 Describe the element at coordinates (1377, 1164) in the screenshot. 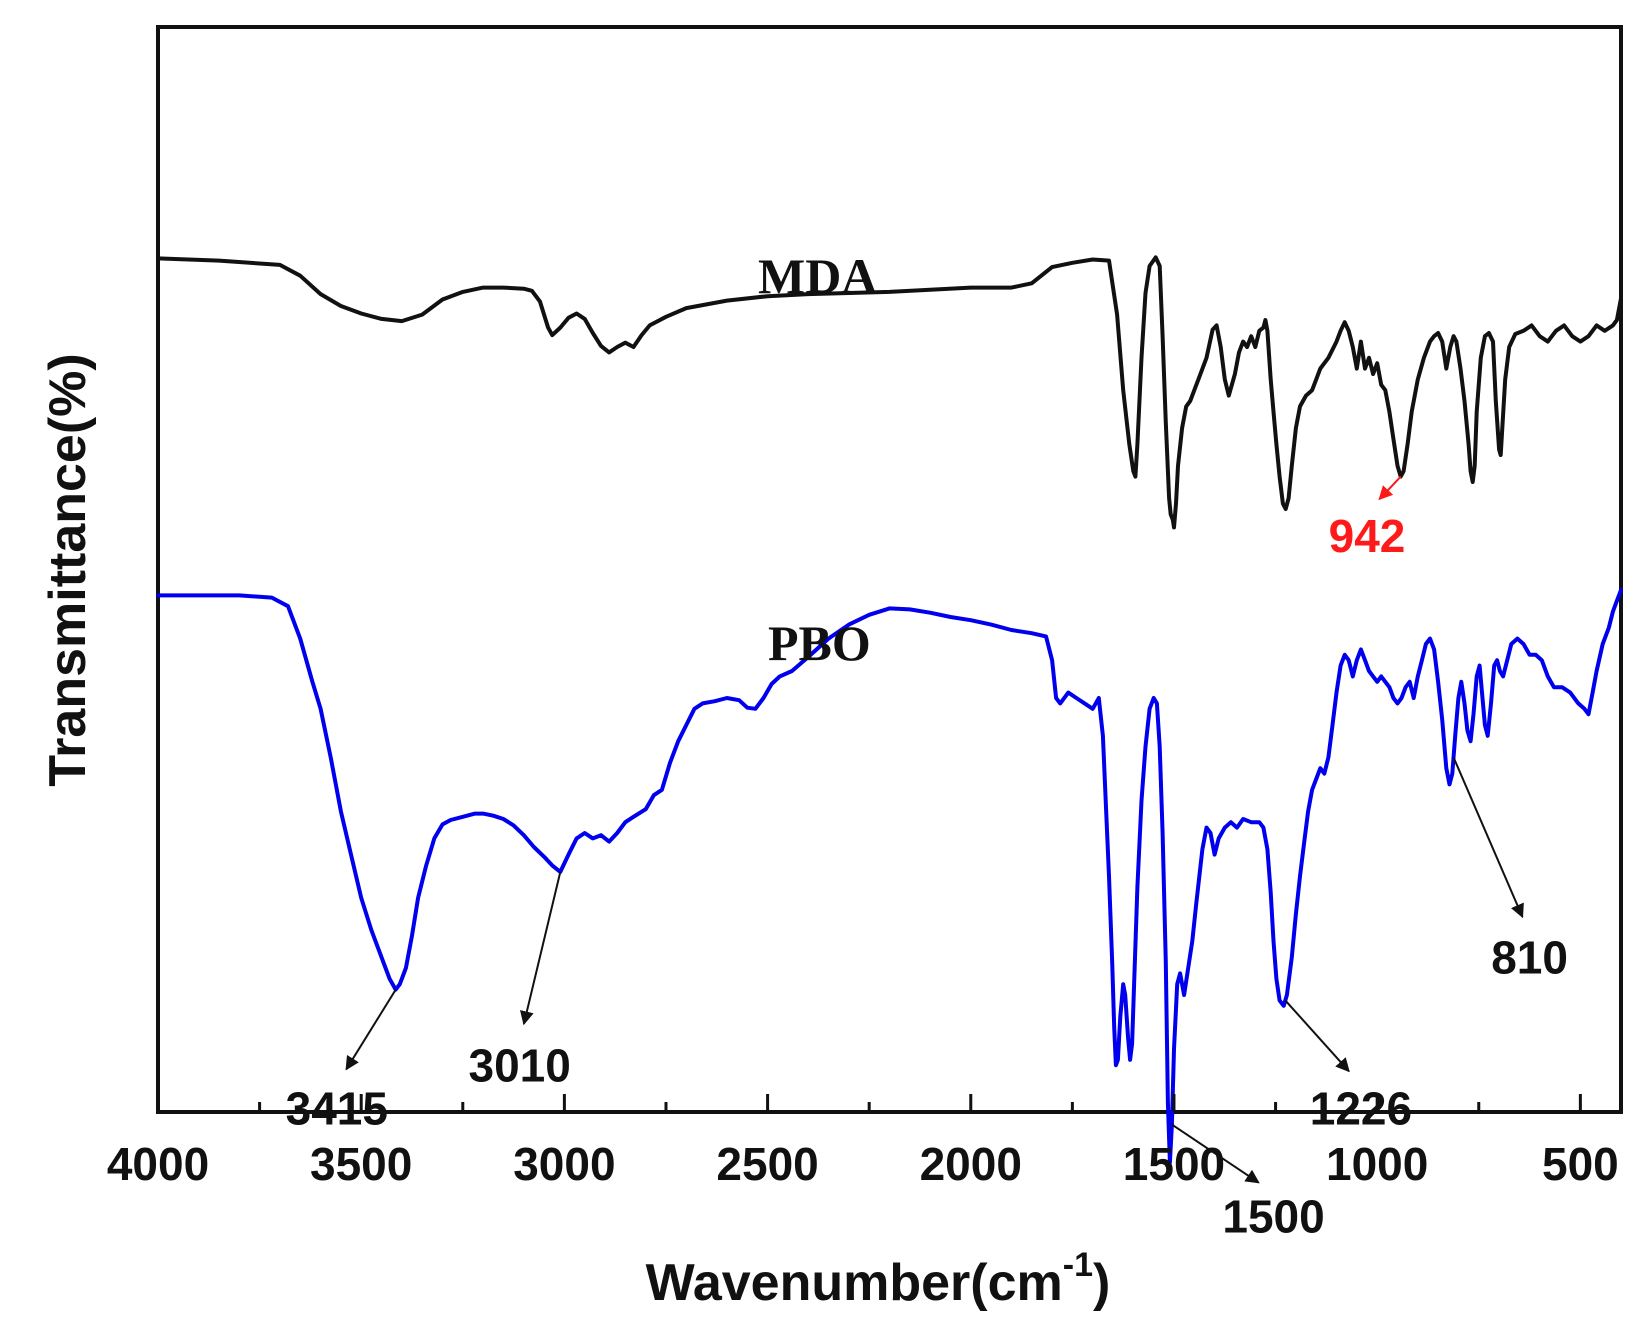

I see `x-tick-label-1000: 1000` at that location.